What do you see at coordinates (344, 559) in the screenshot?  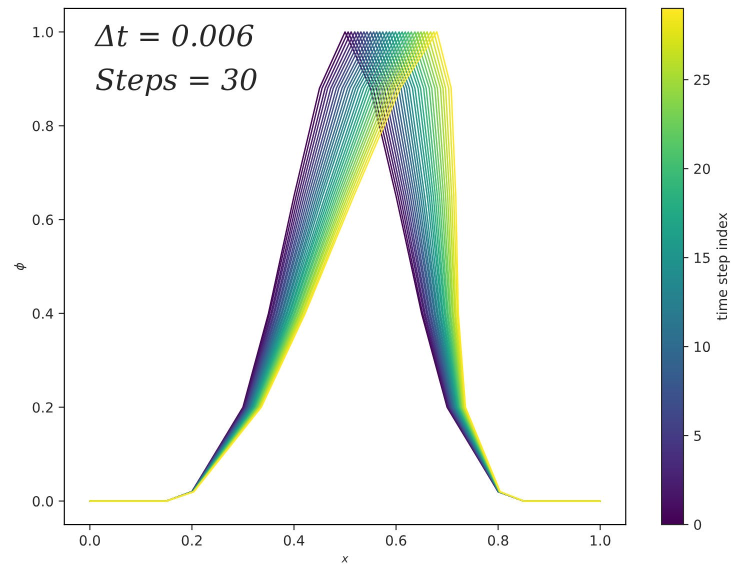 I see `x-axis-title: x` at bounding box center [344, 559].